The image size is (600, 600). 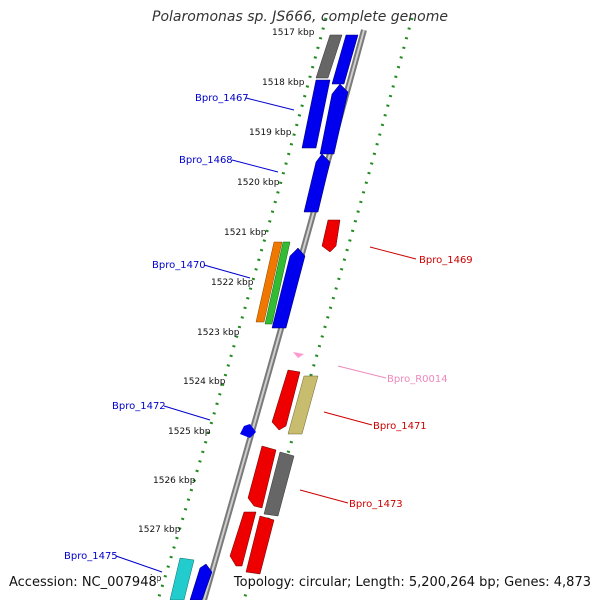 What do you see at coordinates (232, 283) in the screenshot?
I see `tick-label: 1522 kbp` at bounding box center [232, 283].